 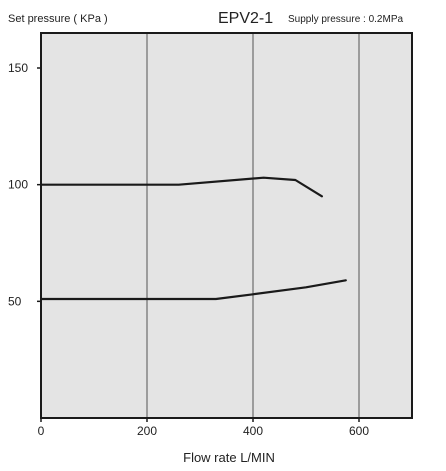 What do you see at coordinates (245, 18) in the screenshot?
I see `chart-title: EPV2-1` at bounding box center [245, 18].